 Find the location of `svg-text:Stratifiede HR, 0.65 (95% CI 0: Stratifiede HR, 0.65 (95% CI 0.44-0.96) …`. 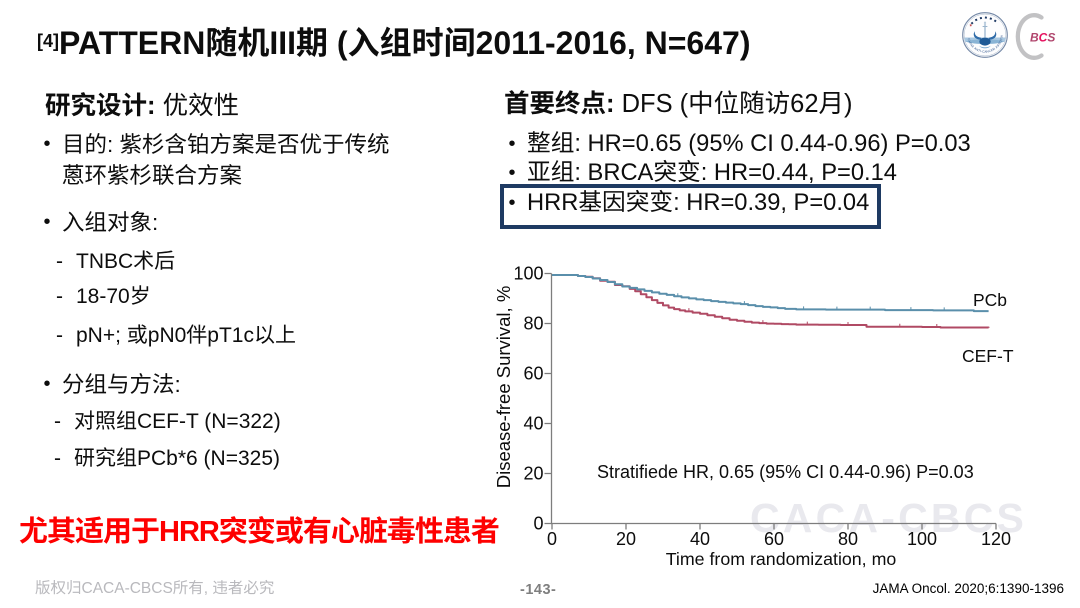

svg-text:Stratifiede HR, 0.65 (95% CI 0: Stratifiede HR, 0.65 (95% CI 0.44-0.96) … is located at coordinates (785, 472).